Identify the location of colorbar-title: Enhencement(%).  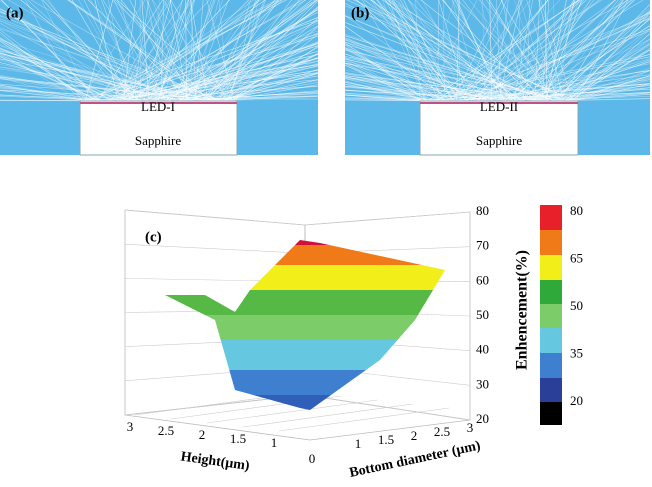
(522, 310).